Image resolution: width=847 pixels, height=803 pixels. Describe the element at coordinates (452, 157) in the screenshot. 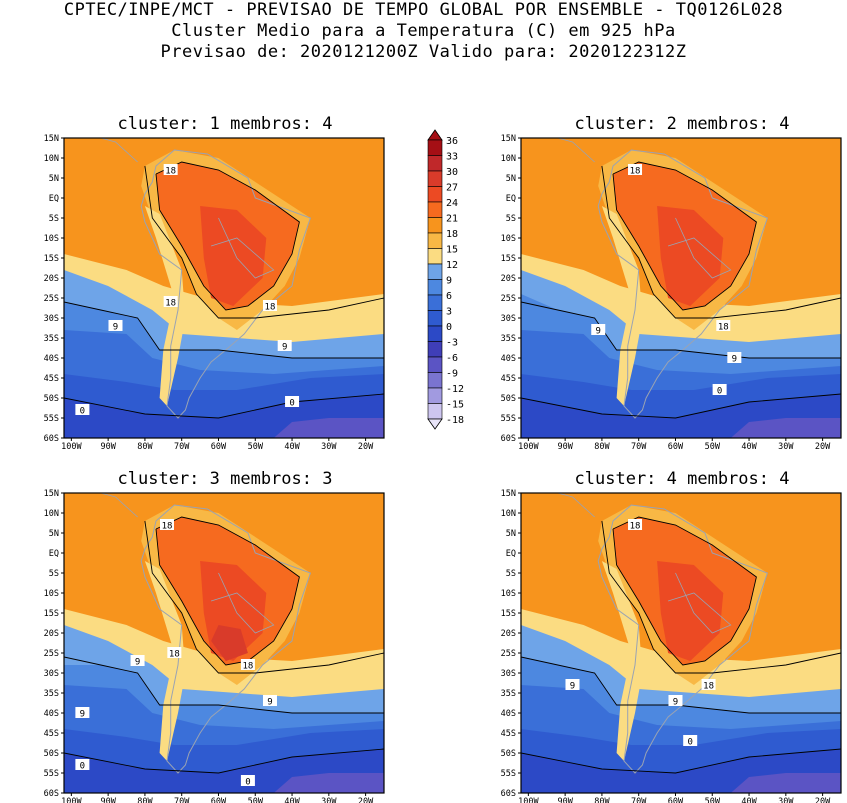

I see `colorbar-label: 33` at that location.